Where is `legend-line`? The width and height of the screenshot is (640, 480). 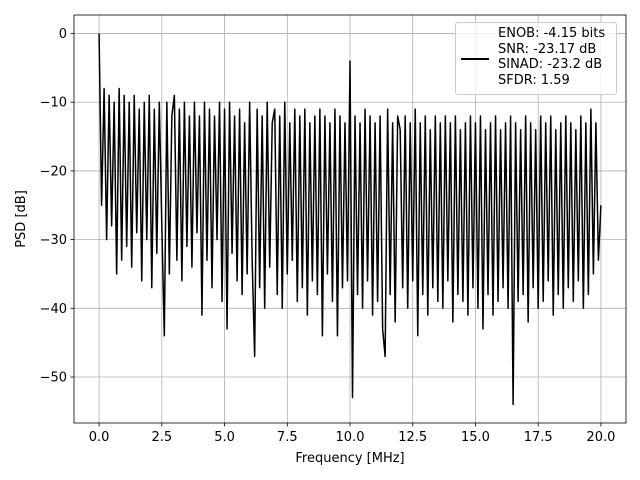
legend-line is located at coordinates (475, 59).